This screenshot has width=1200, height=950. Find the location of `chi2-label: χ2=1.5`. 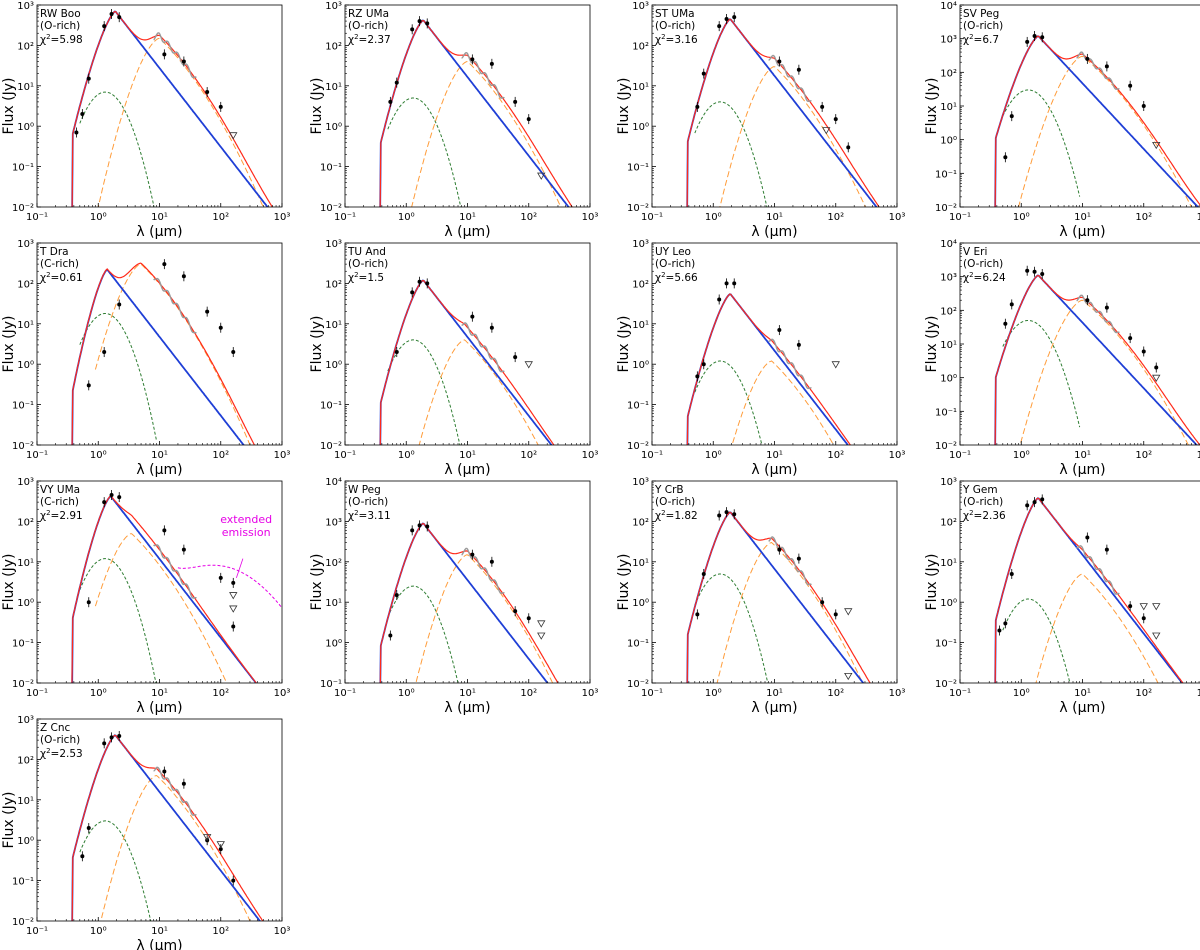

chi2-label: χ2=1.5 is located at coordinates (366, 277).